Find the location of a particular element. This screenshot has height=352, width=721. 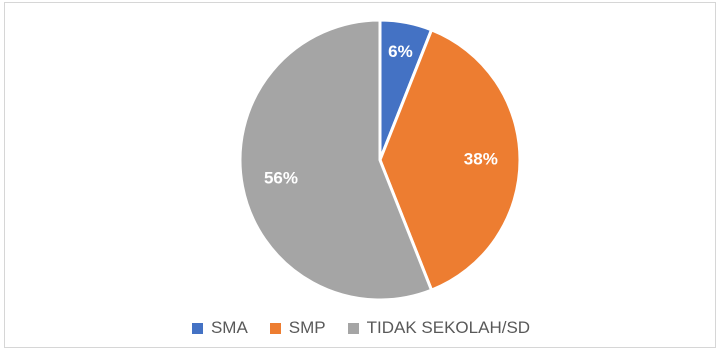

legend-label-sma: SMA is located at coordinates (229, 327).